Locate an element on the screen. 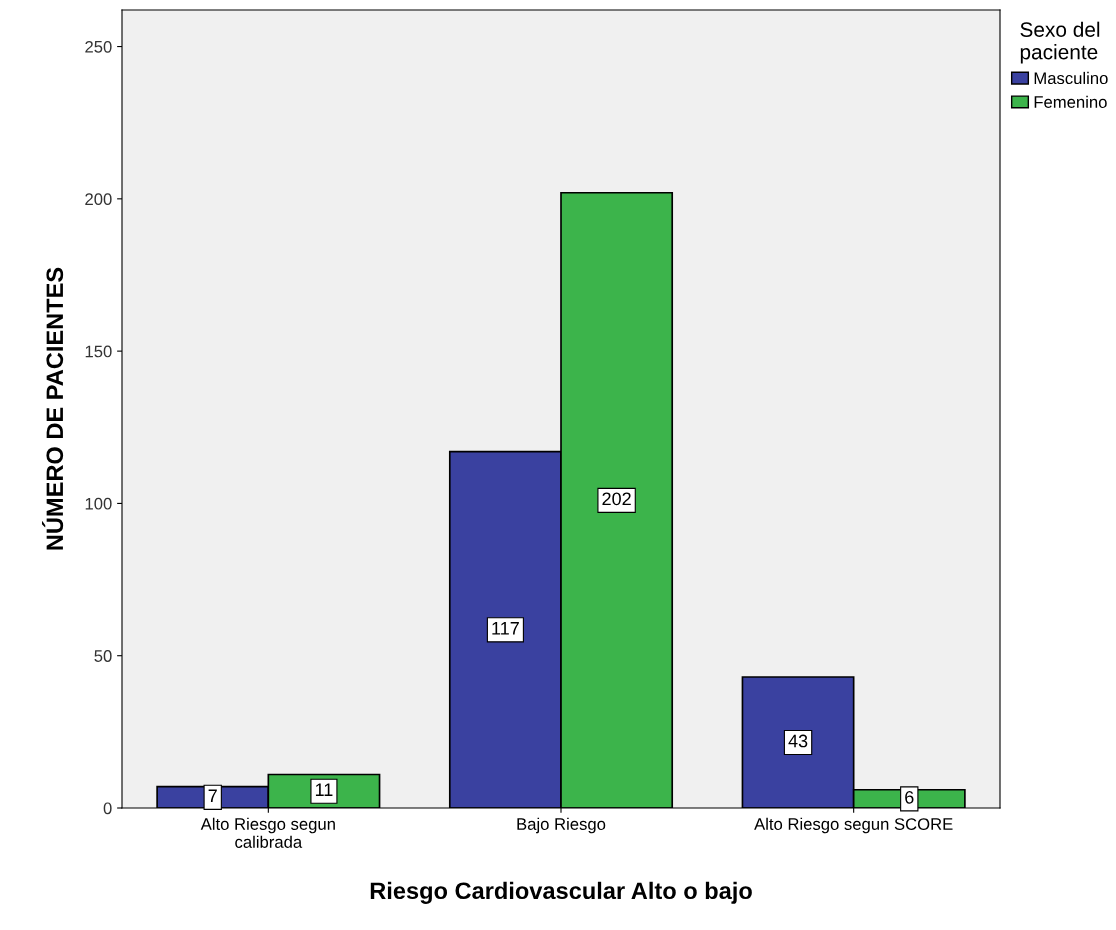 This screenshot has height=930, width=1116. data-label: 7 is located at coordinates (212, 796).